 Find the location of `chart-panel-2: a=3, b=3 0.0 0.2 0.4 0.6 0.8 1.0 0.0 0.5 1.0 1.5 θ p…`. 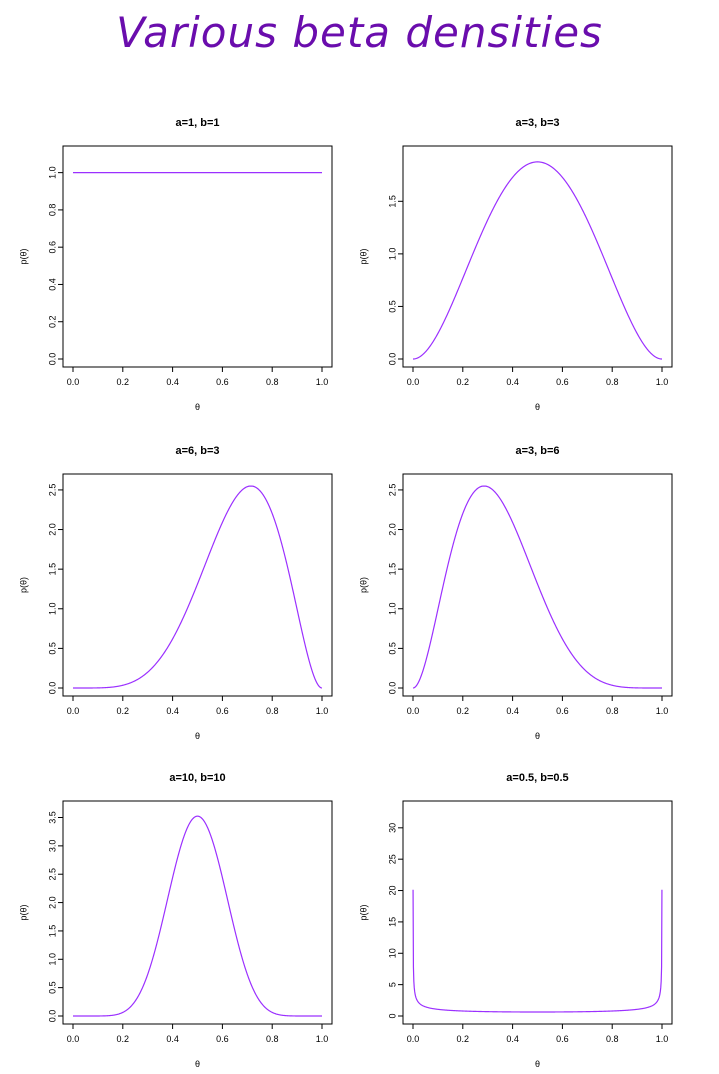

chart-panel-2: a=3, b=3 0.0 0.2 0.4 0.6 0.8 1.0 0.0 0.5 1.0 1.5 θ p… is located at coordinates (515, 264).